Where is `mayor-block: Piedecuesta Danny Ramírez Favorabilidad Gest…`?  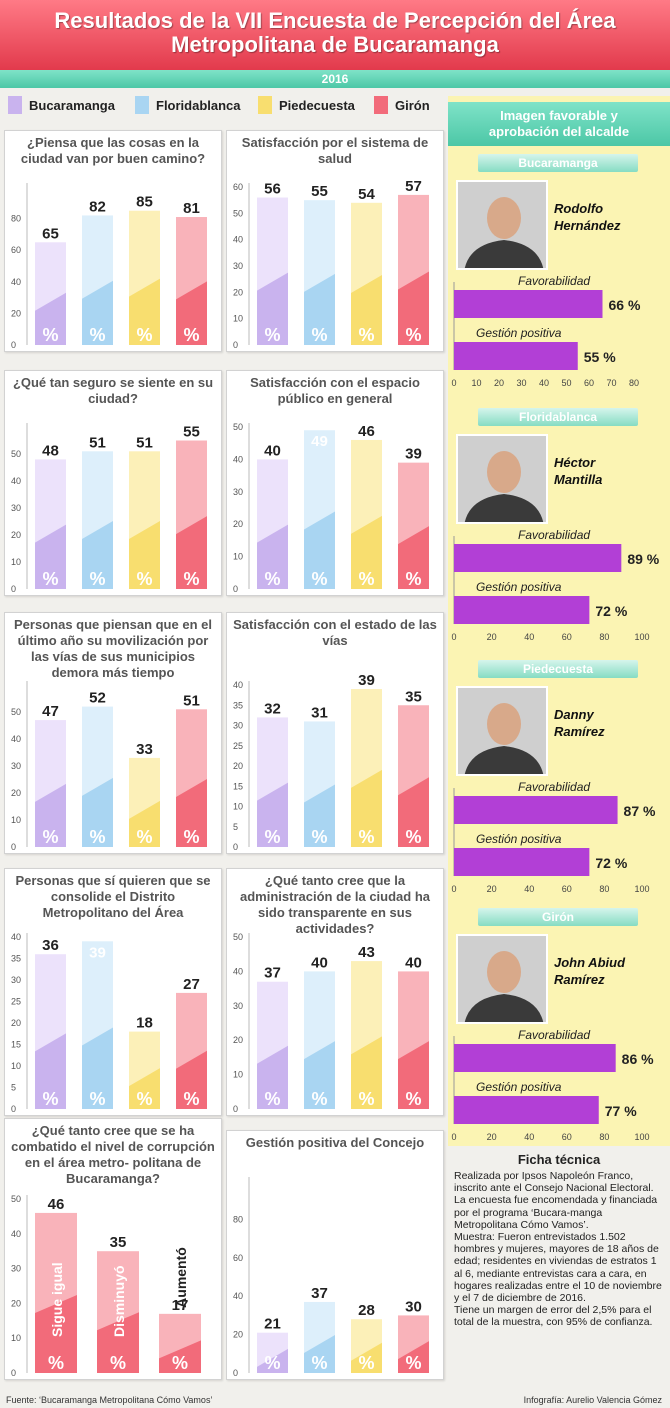
mayor-block: Piedecuesta Danny Ramírez Favorabilidad Gest… is located at coordinates (559, 782).